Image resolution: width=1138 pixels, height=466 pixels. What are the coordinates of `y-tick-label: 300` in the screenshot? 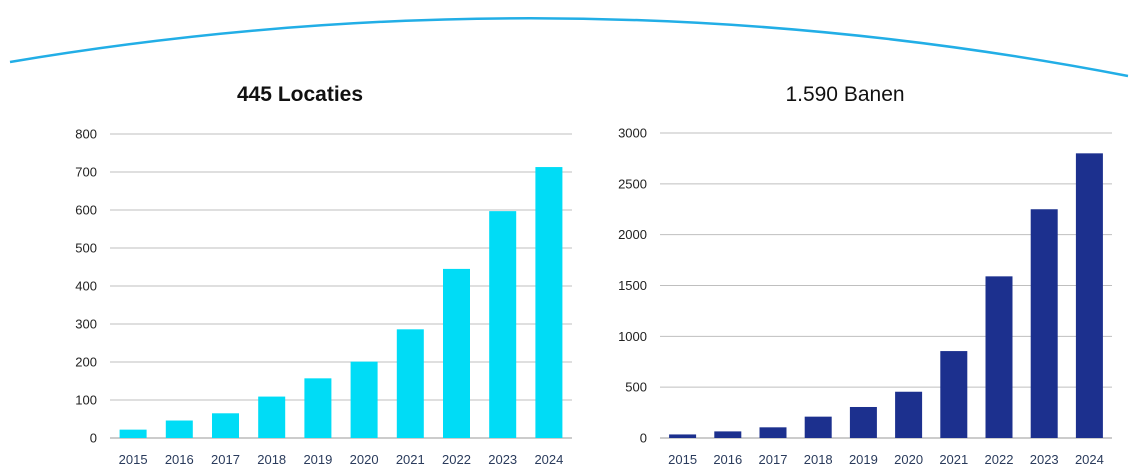 It's located at (86, 324).